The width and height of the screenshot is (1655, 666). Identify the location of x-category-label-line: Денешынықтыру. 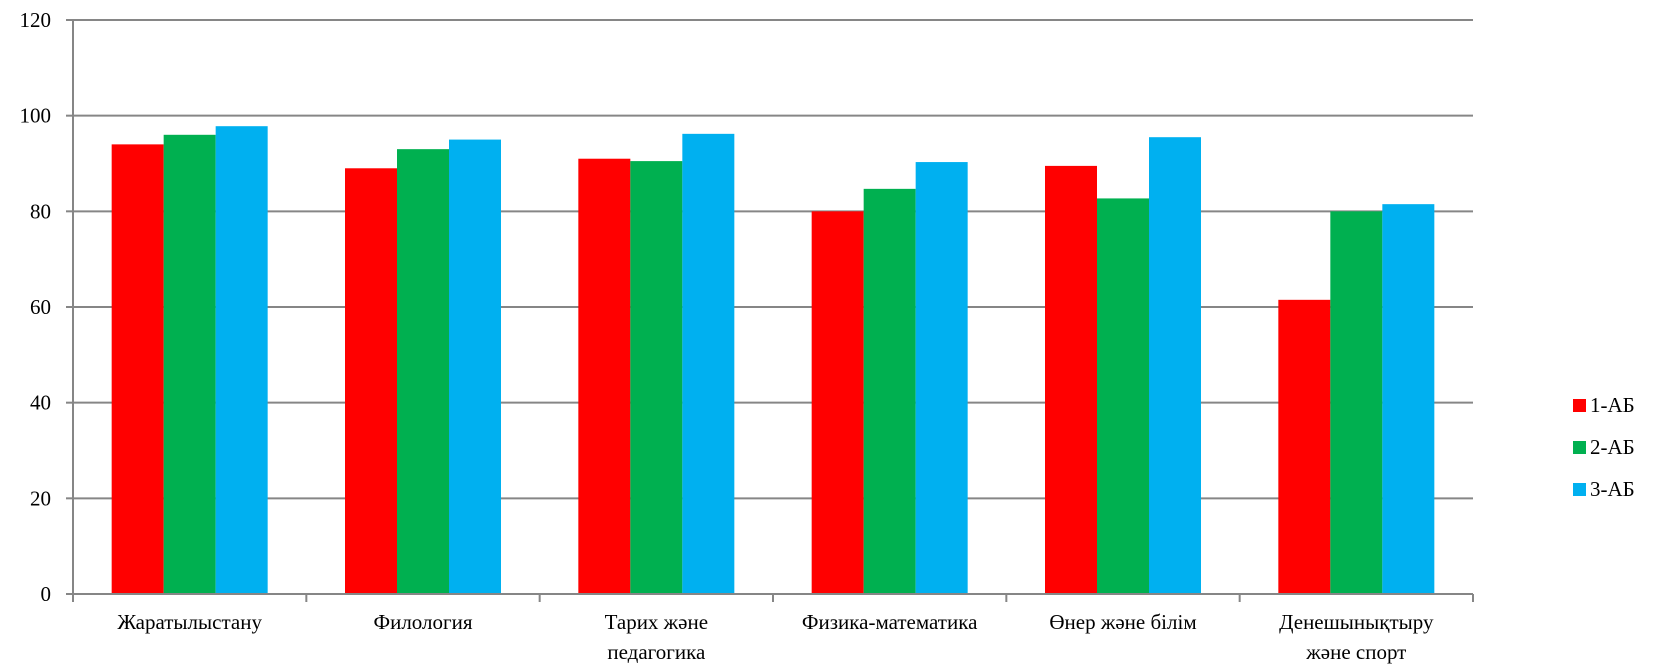
(1356, 622).